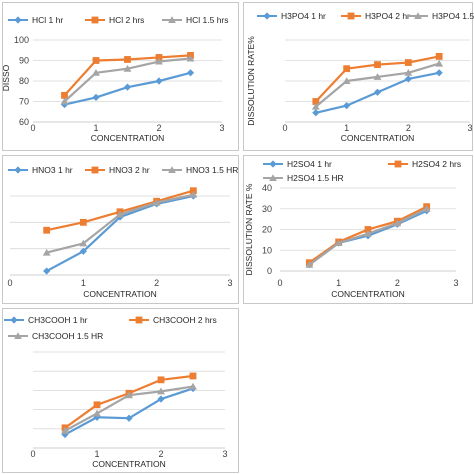 Image resolution: width=474 pixels, height=474 pixels. What do you see at coordinates (21, 40) in the screenshot?
I see `y-tick-label: 100` at bounding box center [21, 40].